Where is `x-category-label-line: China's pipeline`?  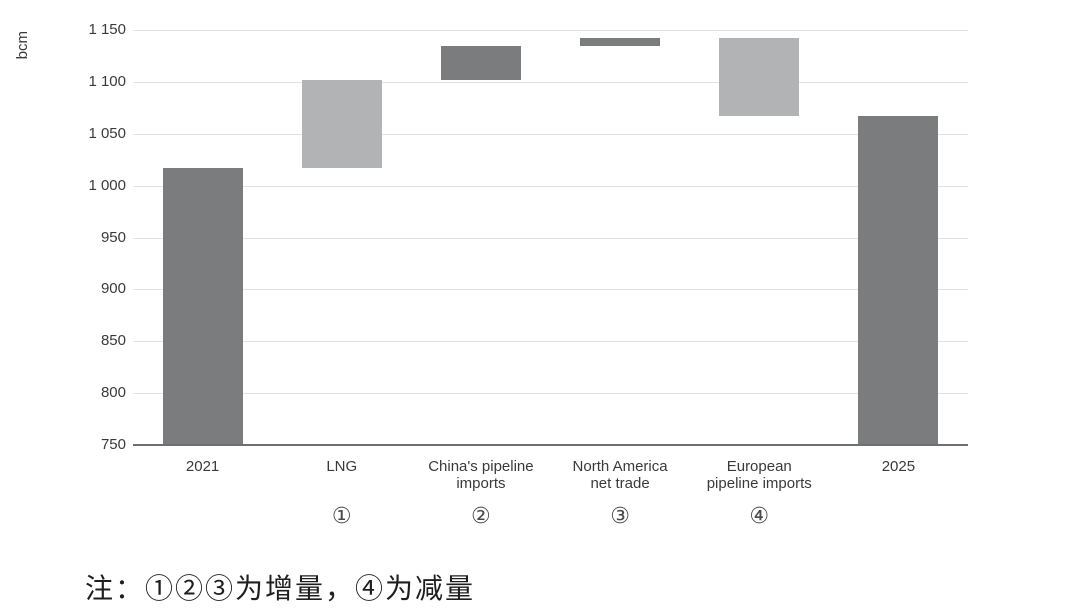
x-category-label-line: China's pipeline is located at coordinates (481, 466).